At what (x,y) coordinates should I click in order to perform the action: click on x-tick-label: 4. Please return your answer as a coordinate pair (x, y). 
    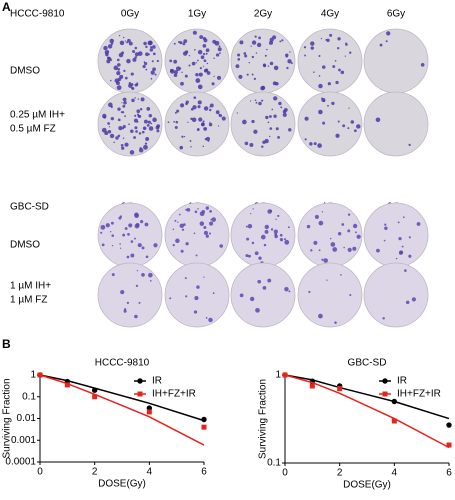
    Looking at the image, I should click on (395, 473).